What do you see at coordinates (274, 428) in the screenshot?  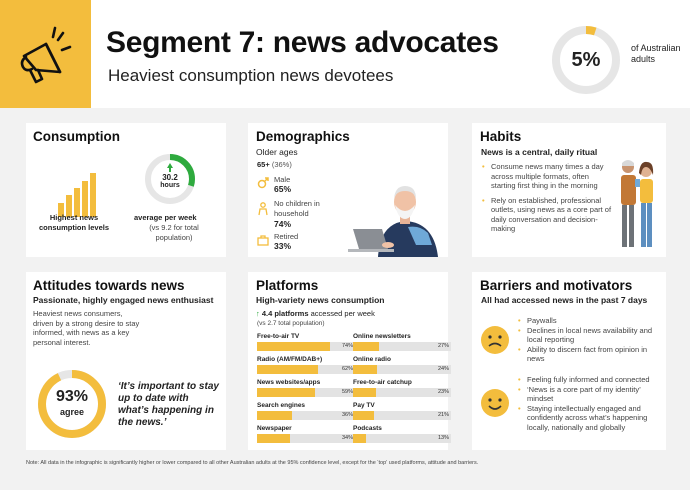 I see `platform-label: Newspaper` at bounding box center [274, 428].